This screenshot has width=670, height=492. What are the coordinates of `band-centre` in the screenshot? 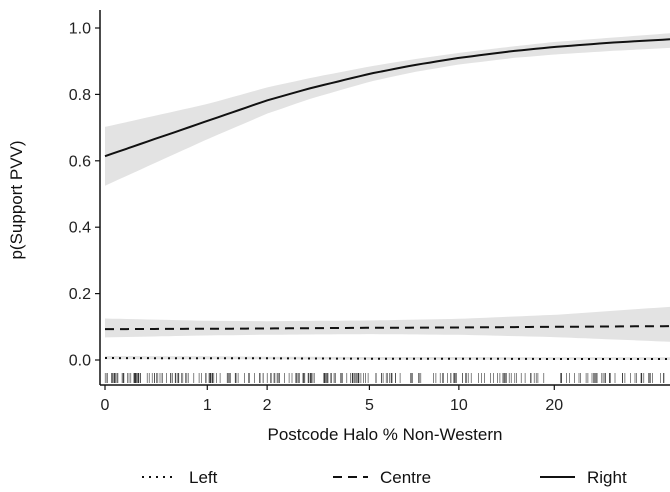 It's located at (387, 324).